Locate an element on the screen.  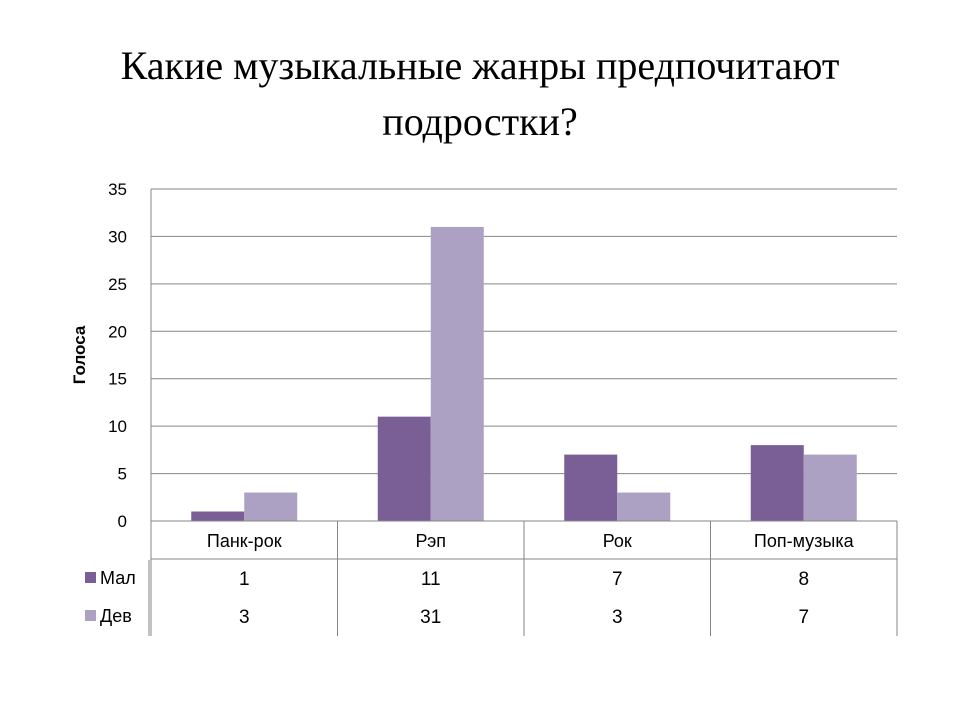
slide-title-line-1: Какие музыкальные жанры предпочитают is located at coordinates (480, 65).